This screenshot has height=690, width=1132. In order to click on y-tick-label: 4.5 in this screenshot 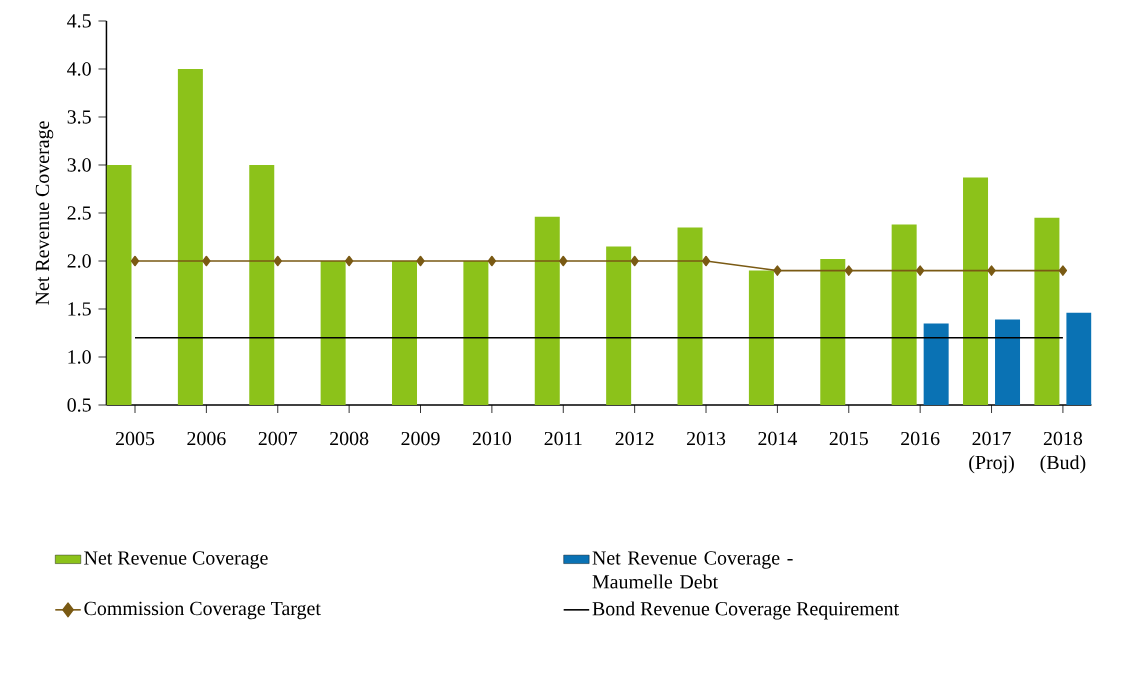, I will do `click(79, 21)`.